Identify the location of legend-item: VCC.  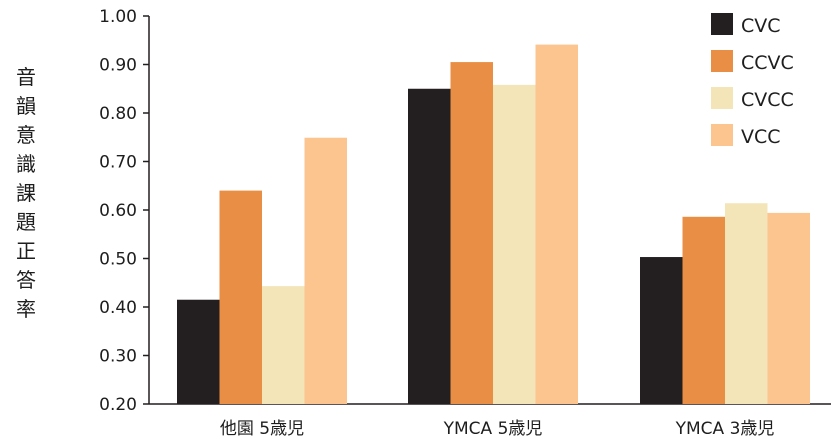
(746, 136).